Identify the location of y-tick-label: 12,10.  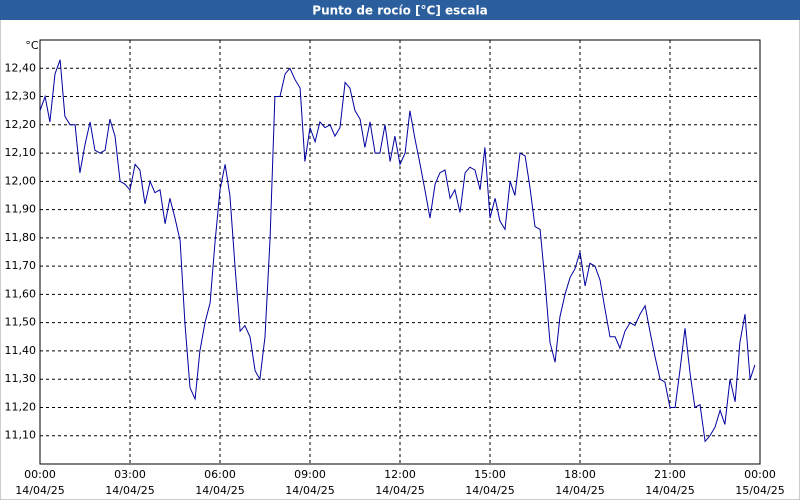
(21, 152).